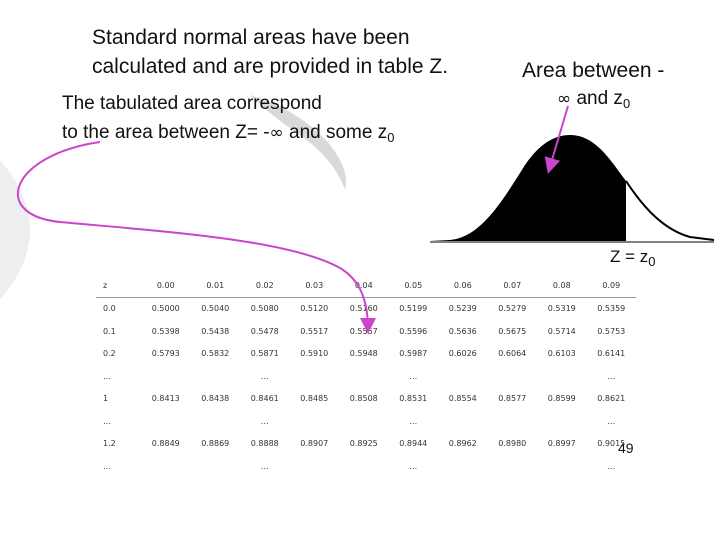  What do you see at coordinates (413, 286) in the screenshot?
I see `table-header-cell: 0.05` at bounding box center [413, 286].